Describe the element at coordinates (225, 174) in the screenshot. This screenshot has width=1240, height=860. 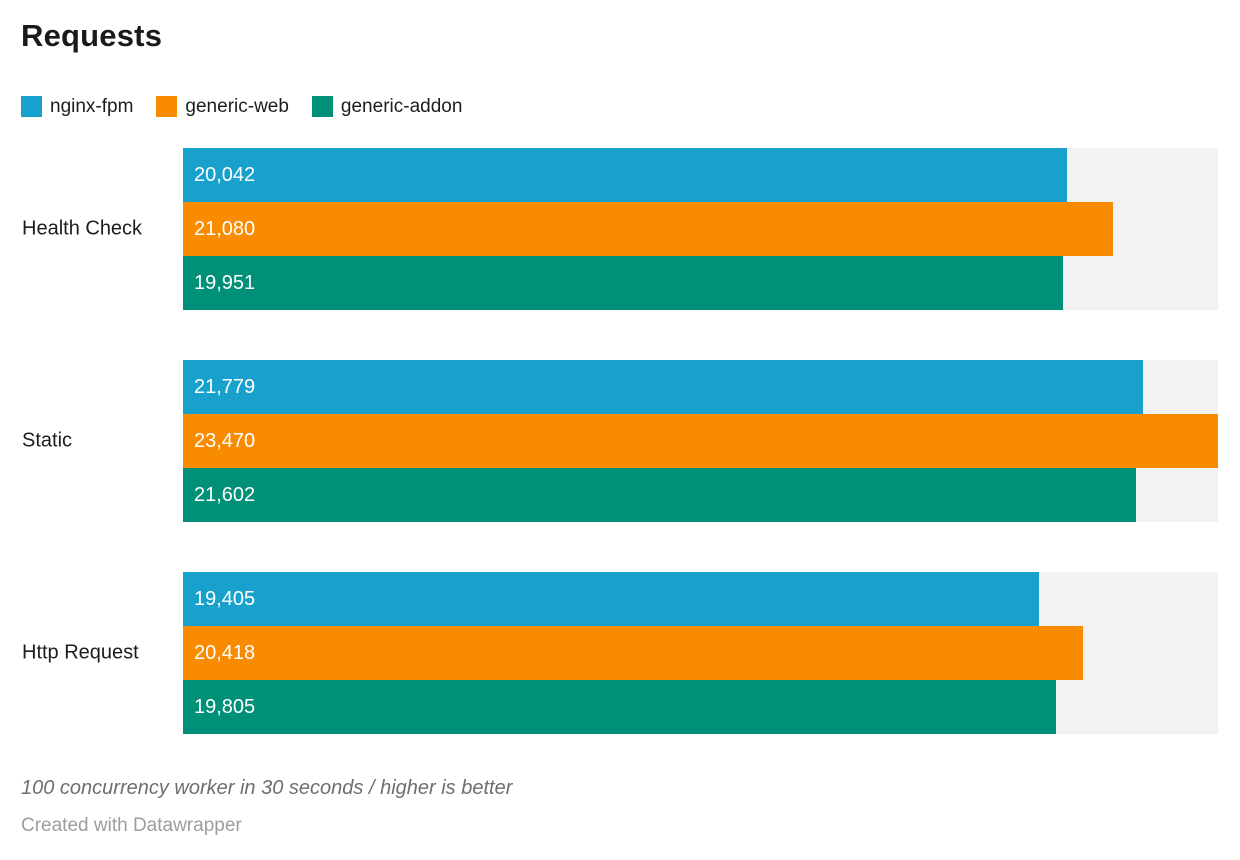
I see `bar-value-label: 20,042` at that location.